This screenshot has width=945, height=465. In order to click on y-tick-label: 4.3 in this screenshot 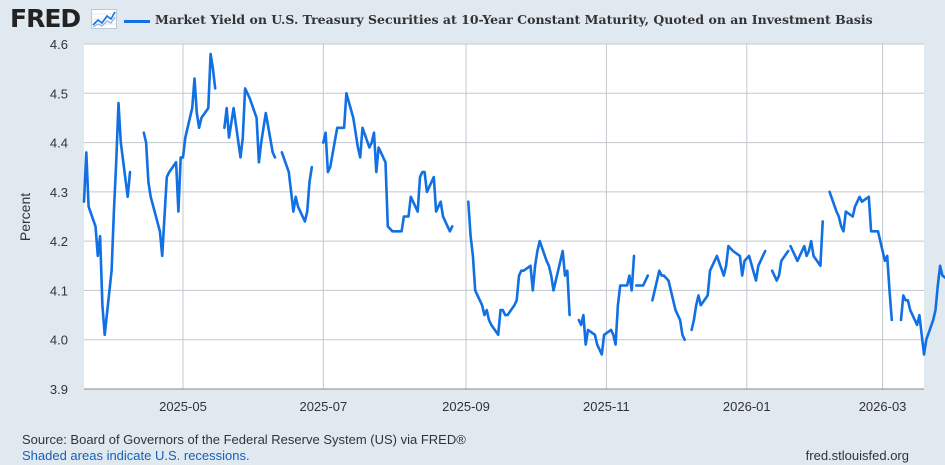, I will do `click(59, 192)`.